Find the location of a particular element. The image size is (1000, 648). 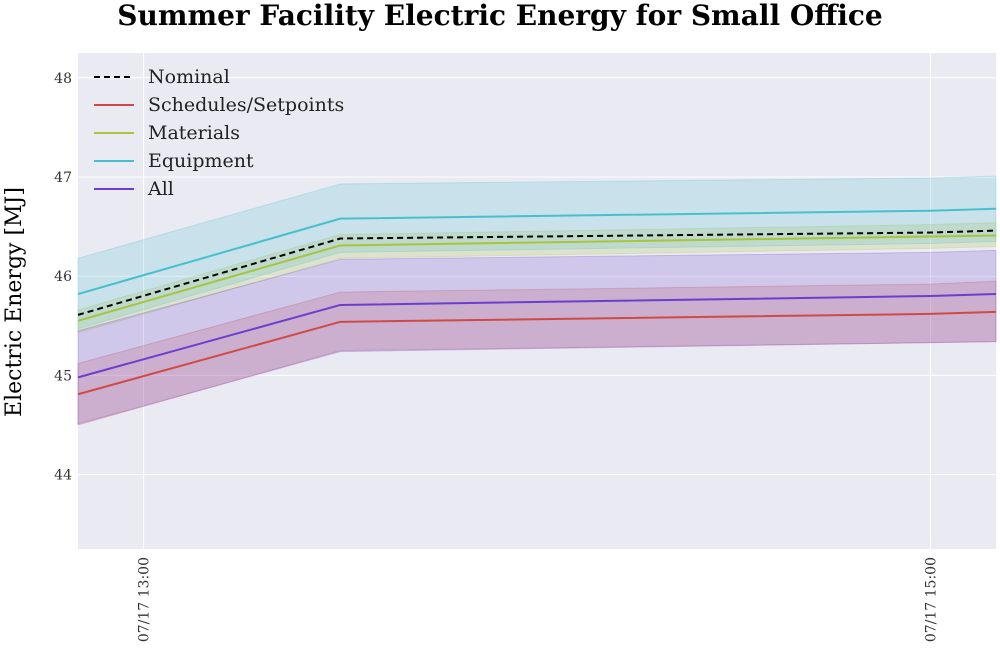

series-line-schedules-setpoints is located at coordinates (537, 353).